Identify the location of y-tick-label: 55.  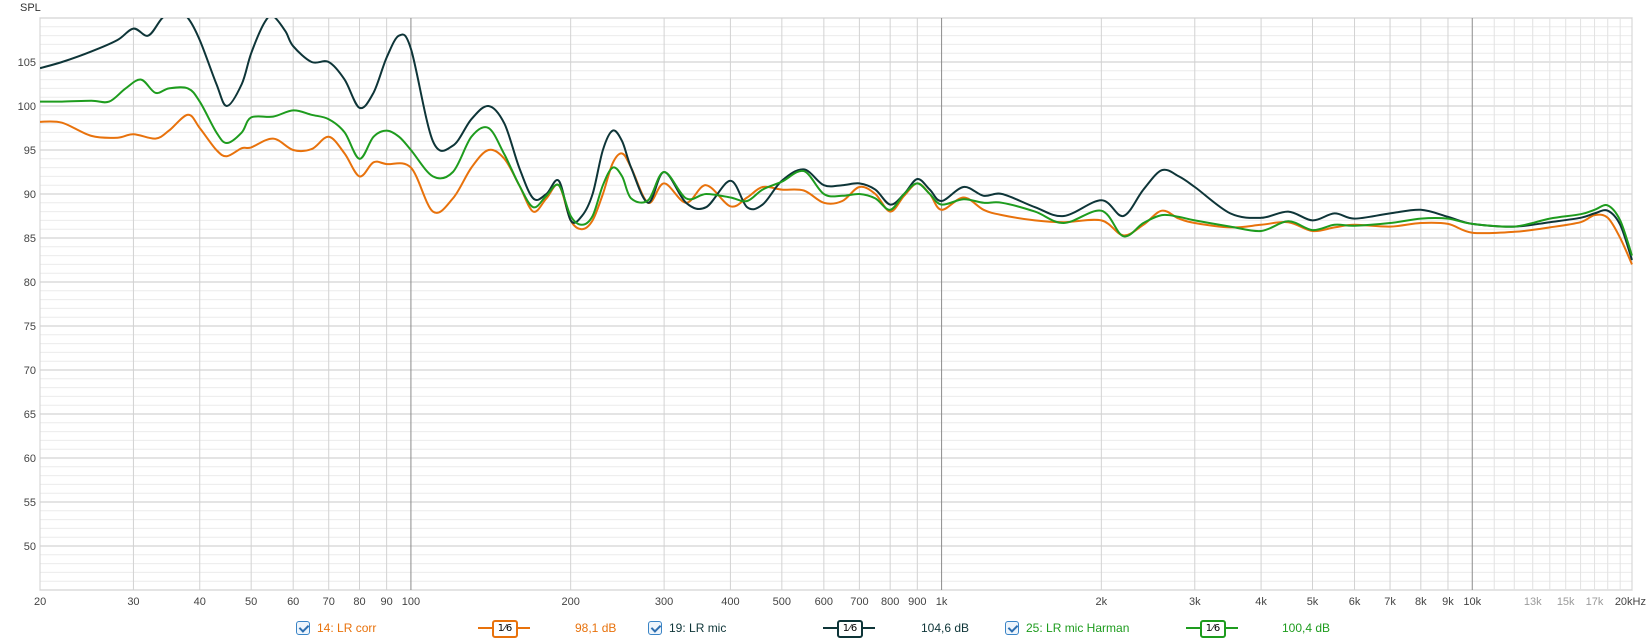
(30, 503).